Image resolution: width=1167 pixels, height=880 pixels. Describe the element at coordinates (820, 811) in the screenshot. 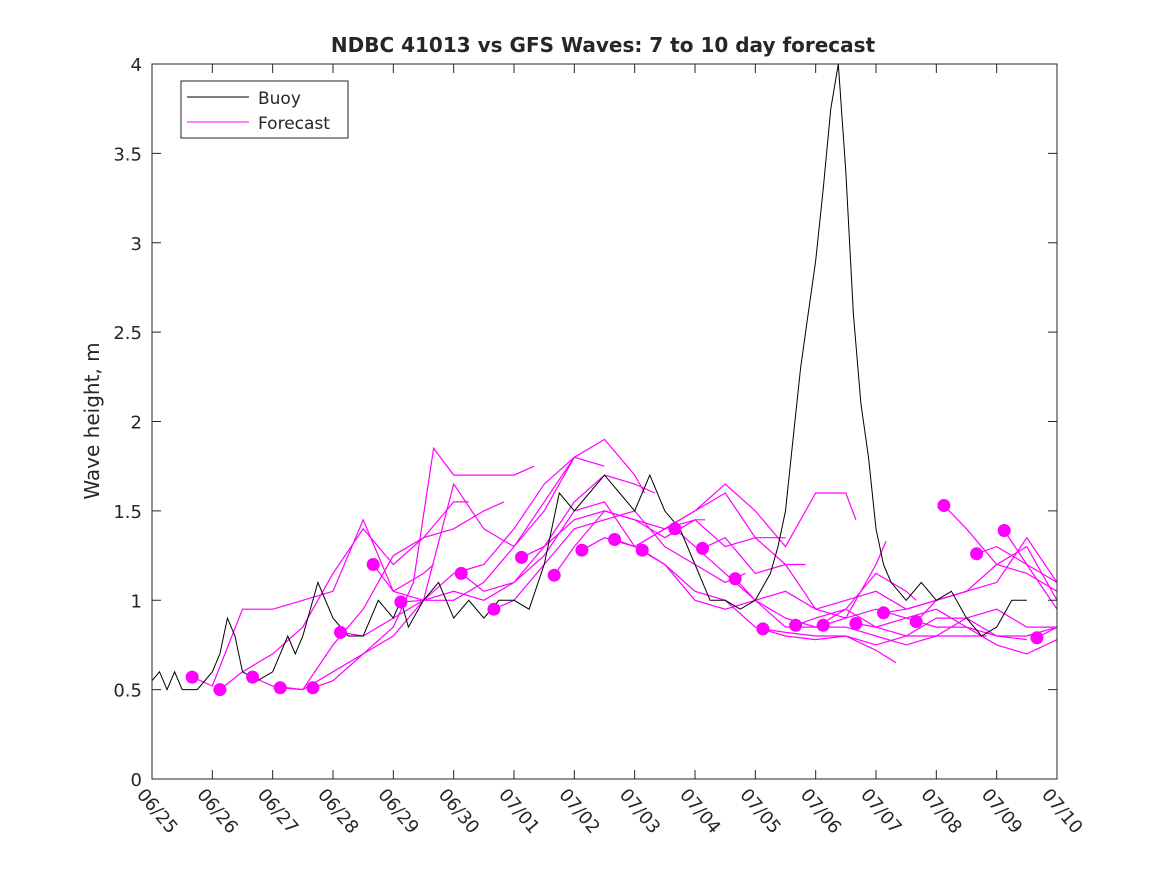

I see `x-tick-label: 07/06` at that location.